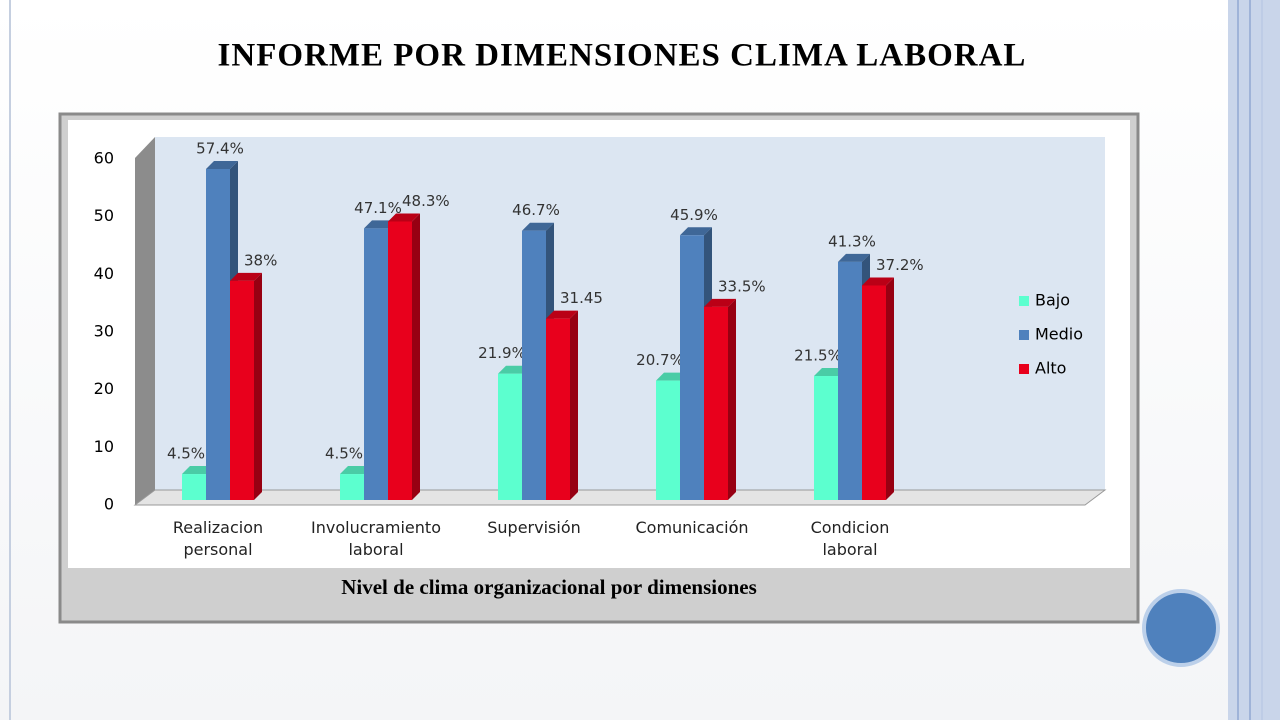 Image resolution: width=1280 pixels, height=720 pixels. What do you see at coordinates (581, 298) in the screenshot?
I see `data-label: 31.45` at bounding box center [581, 298].